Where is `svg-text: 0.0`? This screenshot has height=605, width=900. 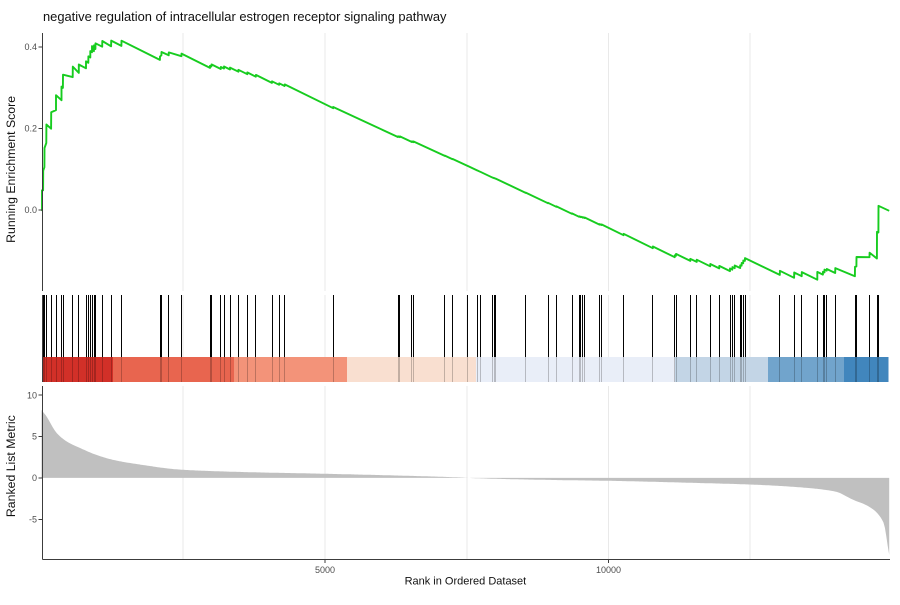 svg-text: 0.0 is located at coordinates (30, 210).